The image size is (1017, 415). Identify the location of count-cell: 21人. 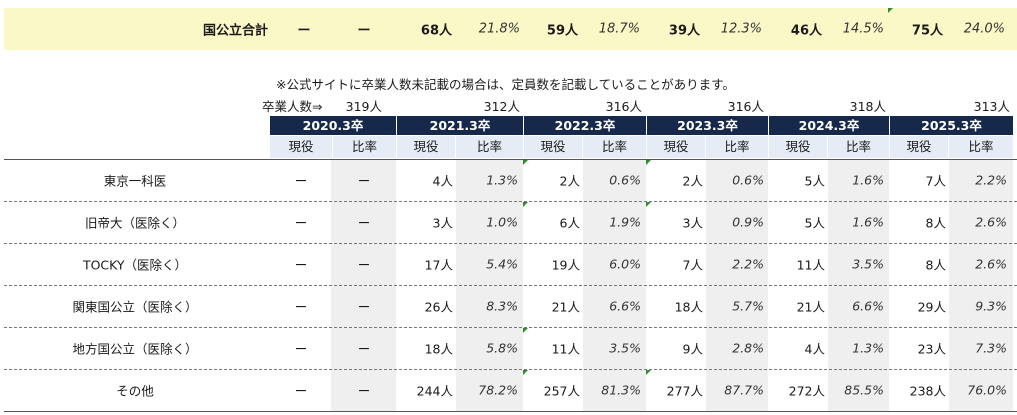
(565, 307).